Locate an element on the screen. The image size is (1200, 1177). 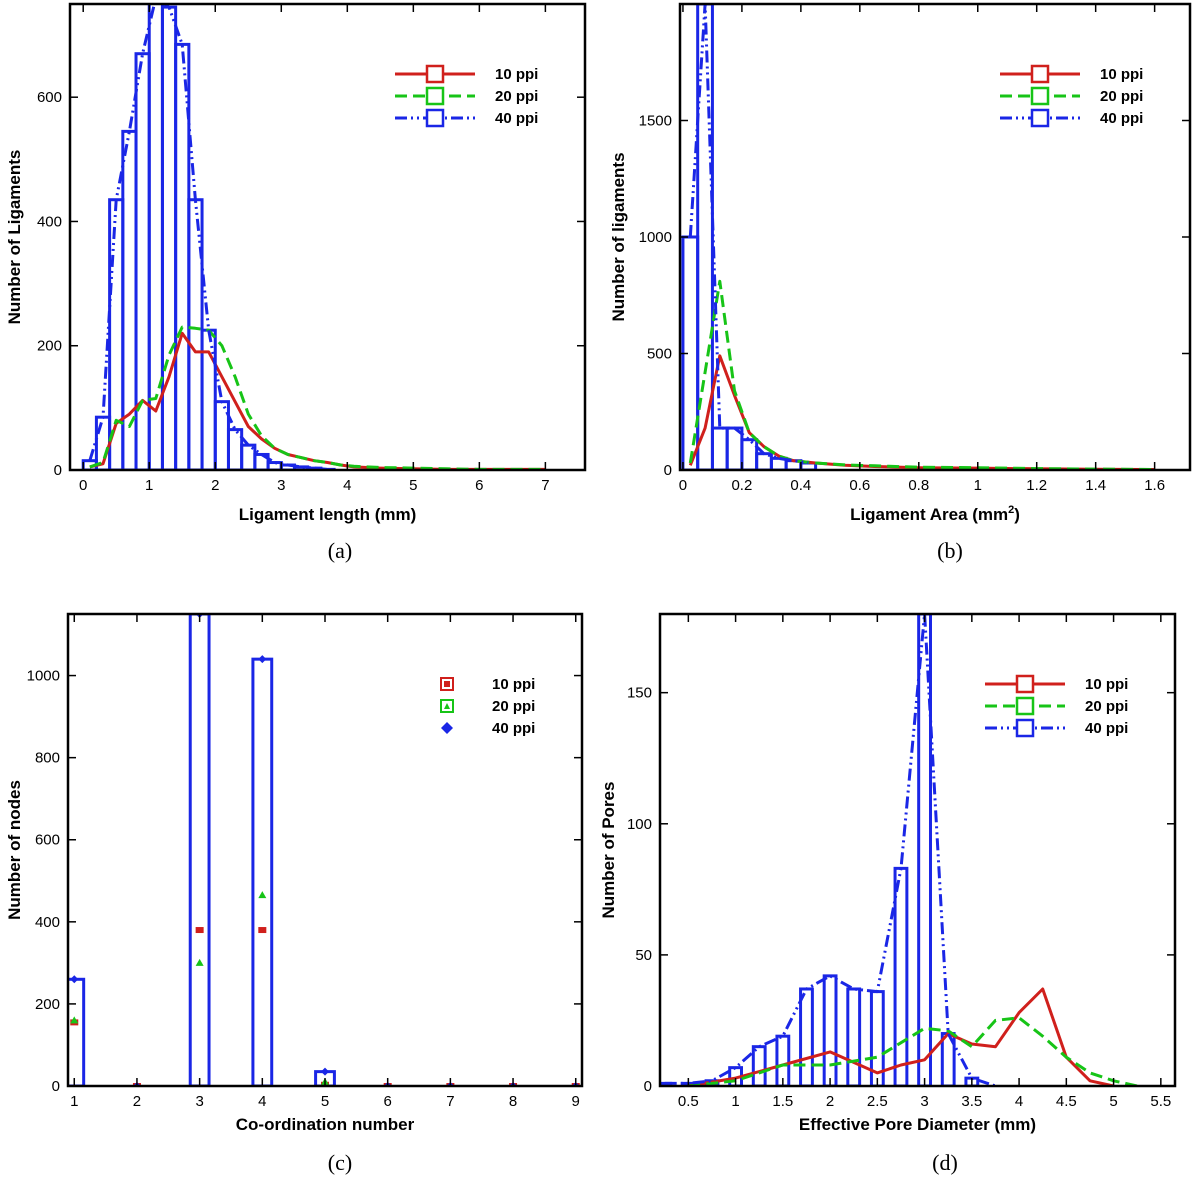
y-tick-label: 100 is located at coordinates (639, 824).